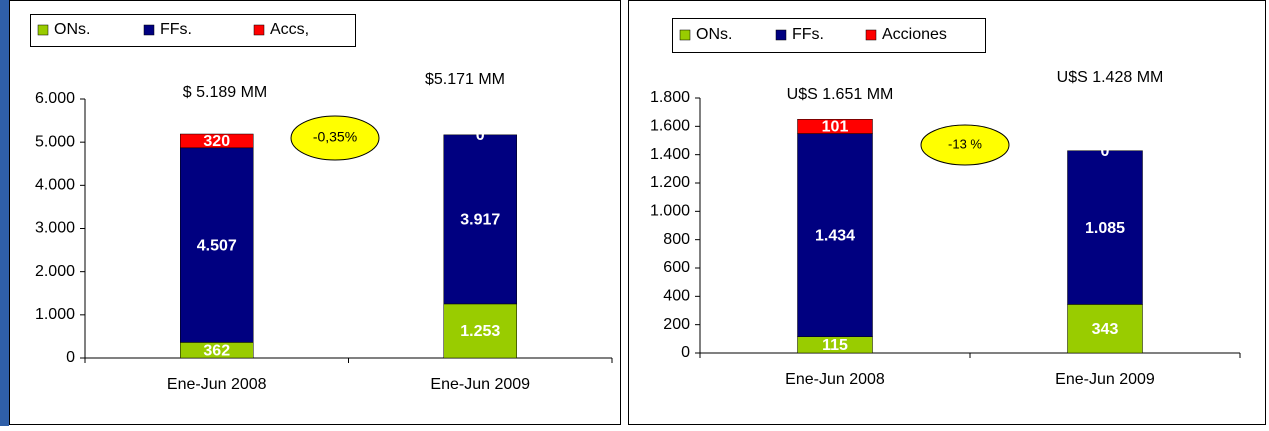  What do you see at coordinates (289, 29) in the screenshot?
I see `legend-label: Accs,` at bounding box center [289, 29].